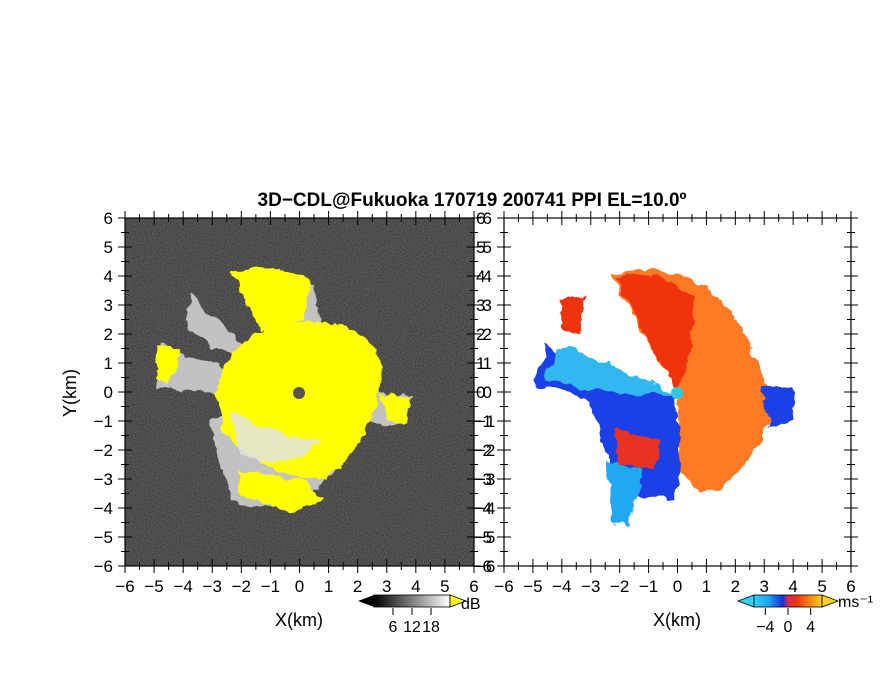 The height and width of the screenshot is (680, 880). I want to click on y-tick-label: −6, so click(103, 566).